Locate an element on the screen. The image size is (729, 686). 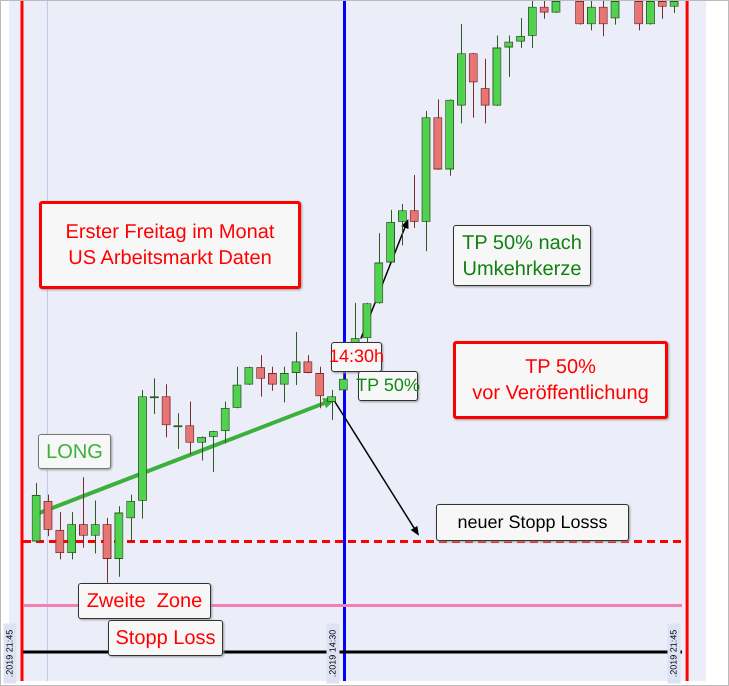
annotation: LONG is located at coordinates (74, 451).